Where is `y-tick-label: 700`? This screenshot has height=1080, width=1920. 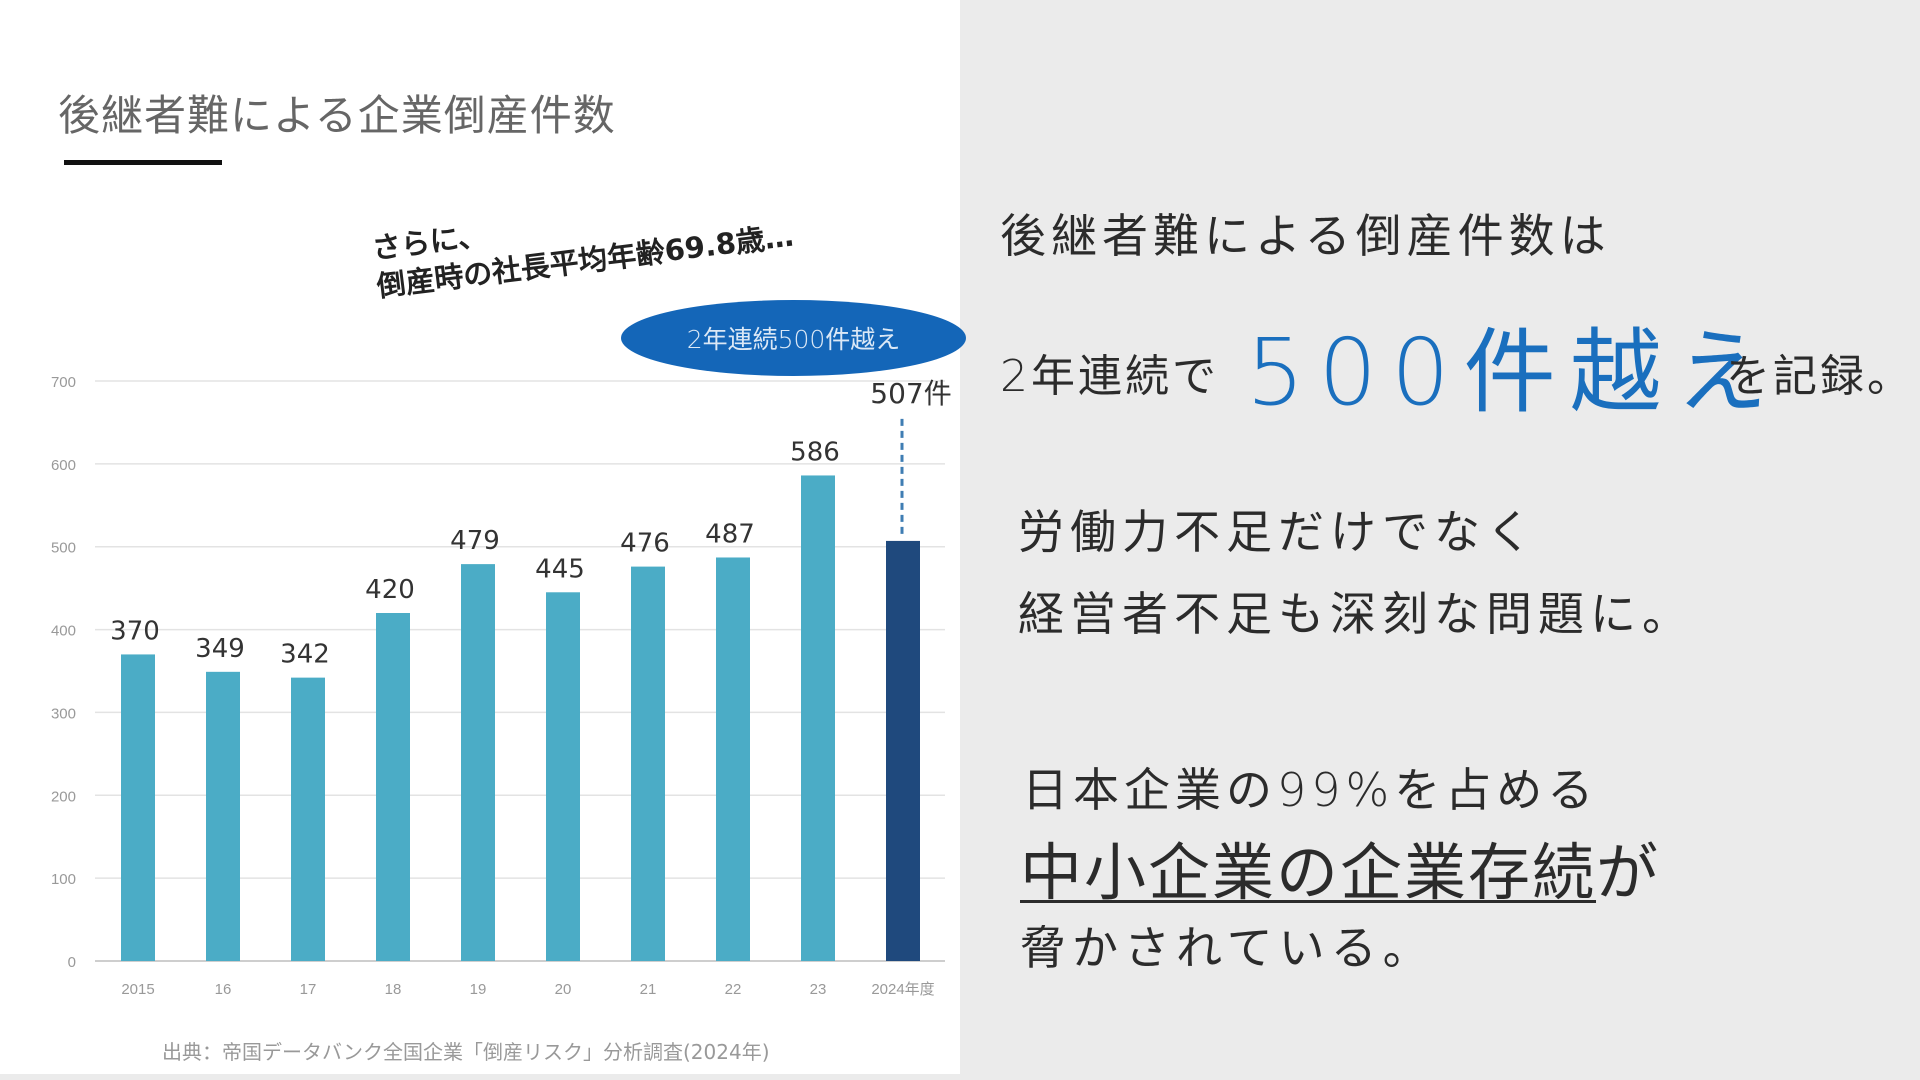
y-tick-label: 700 is located at coordinates (63, 382).